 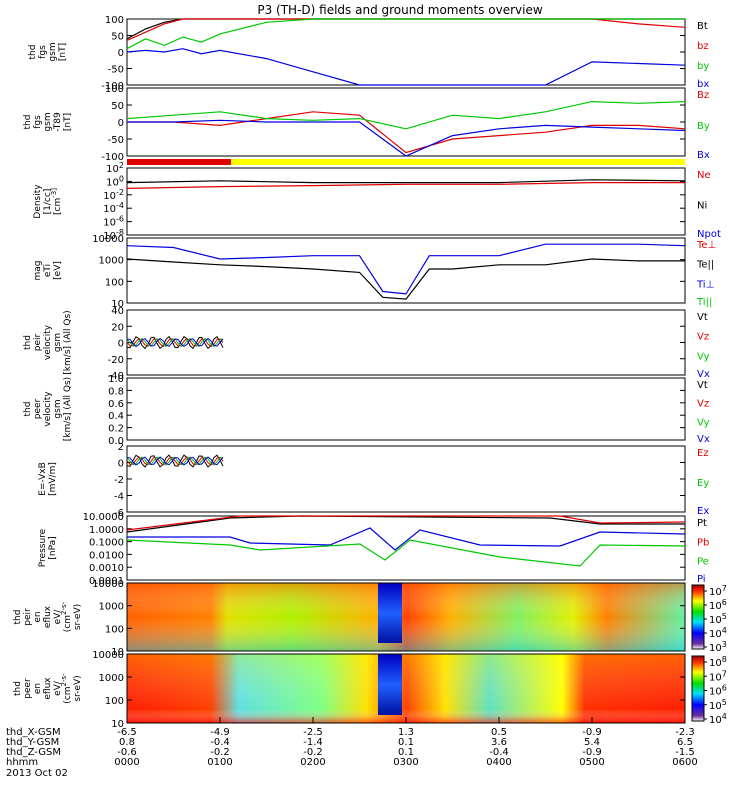 What do you see at coordinates (220, 732) in the screenshot?
I see `x-row-value: -4.9` at bounding box center [220, 732].